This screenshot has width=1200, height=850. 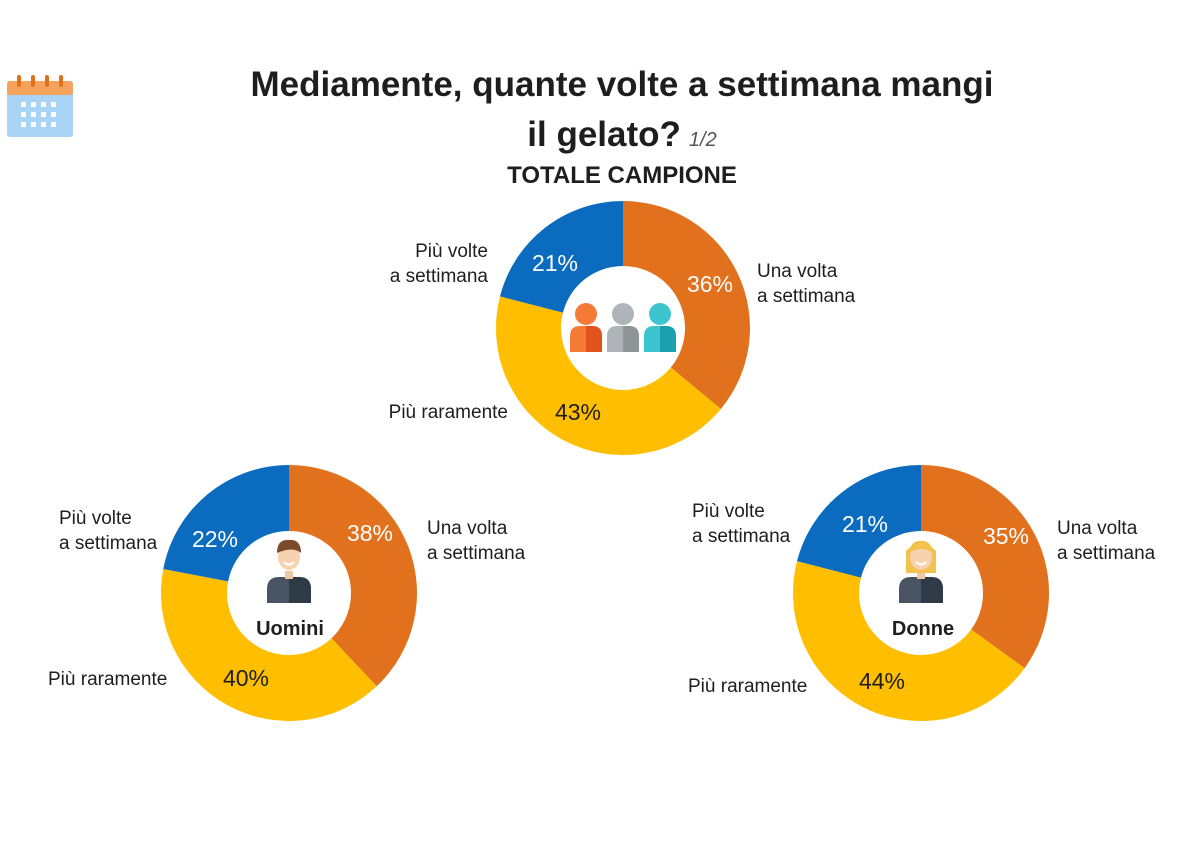 What do you see at coordinates (604, 134) in the screenshot?
I see `chart-title-question: il gelato?` at bounding box center [604, 134].